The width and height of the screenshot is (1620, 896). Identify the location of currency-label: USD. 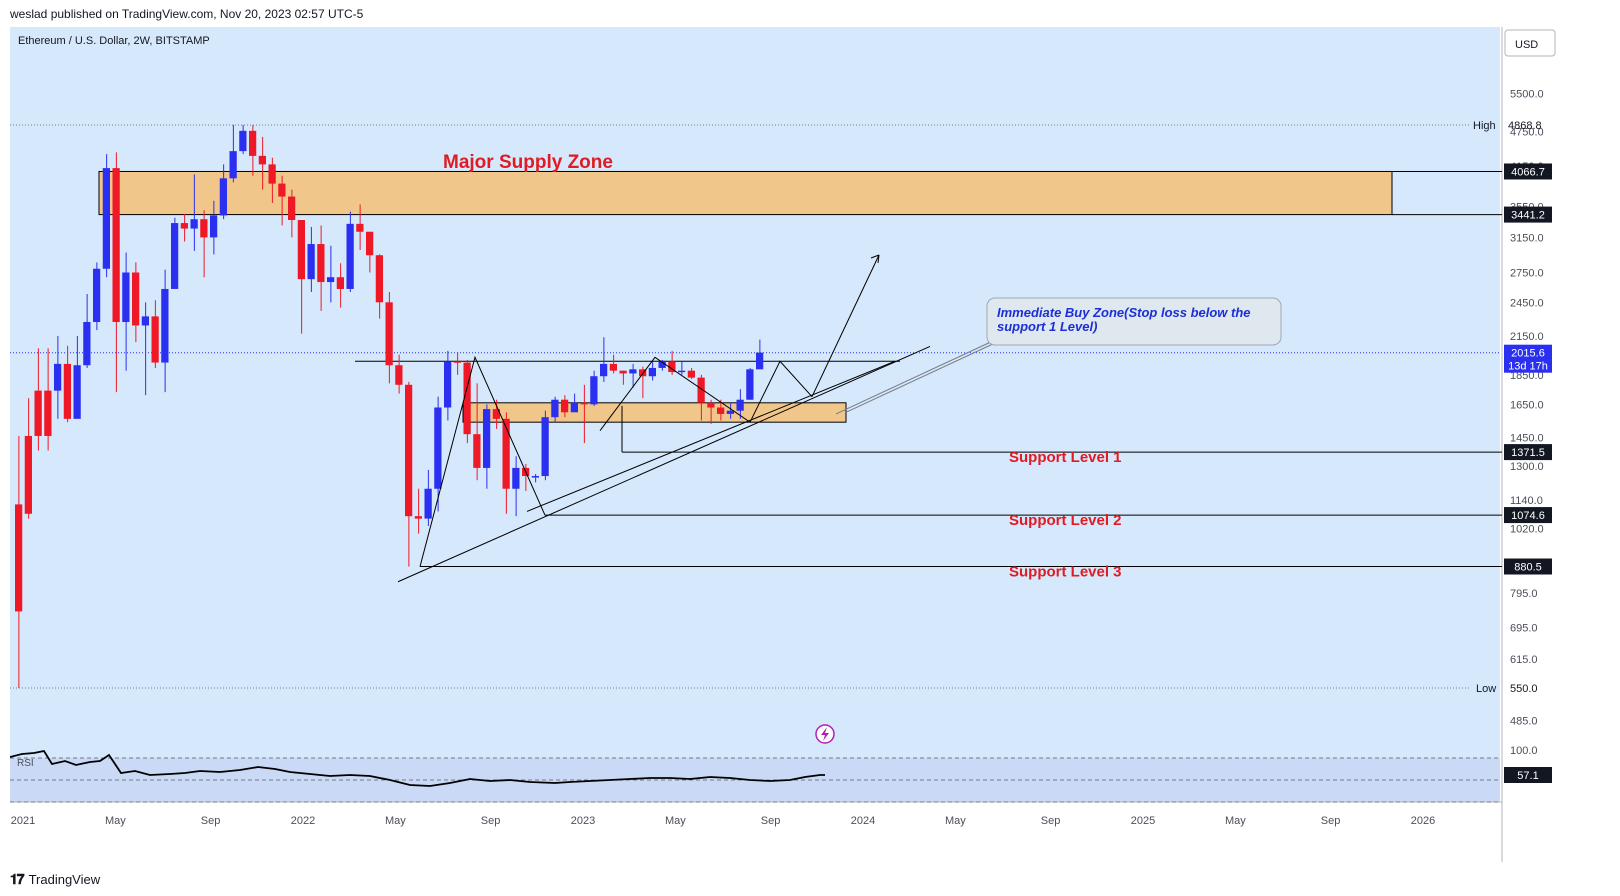
(1526, 45).